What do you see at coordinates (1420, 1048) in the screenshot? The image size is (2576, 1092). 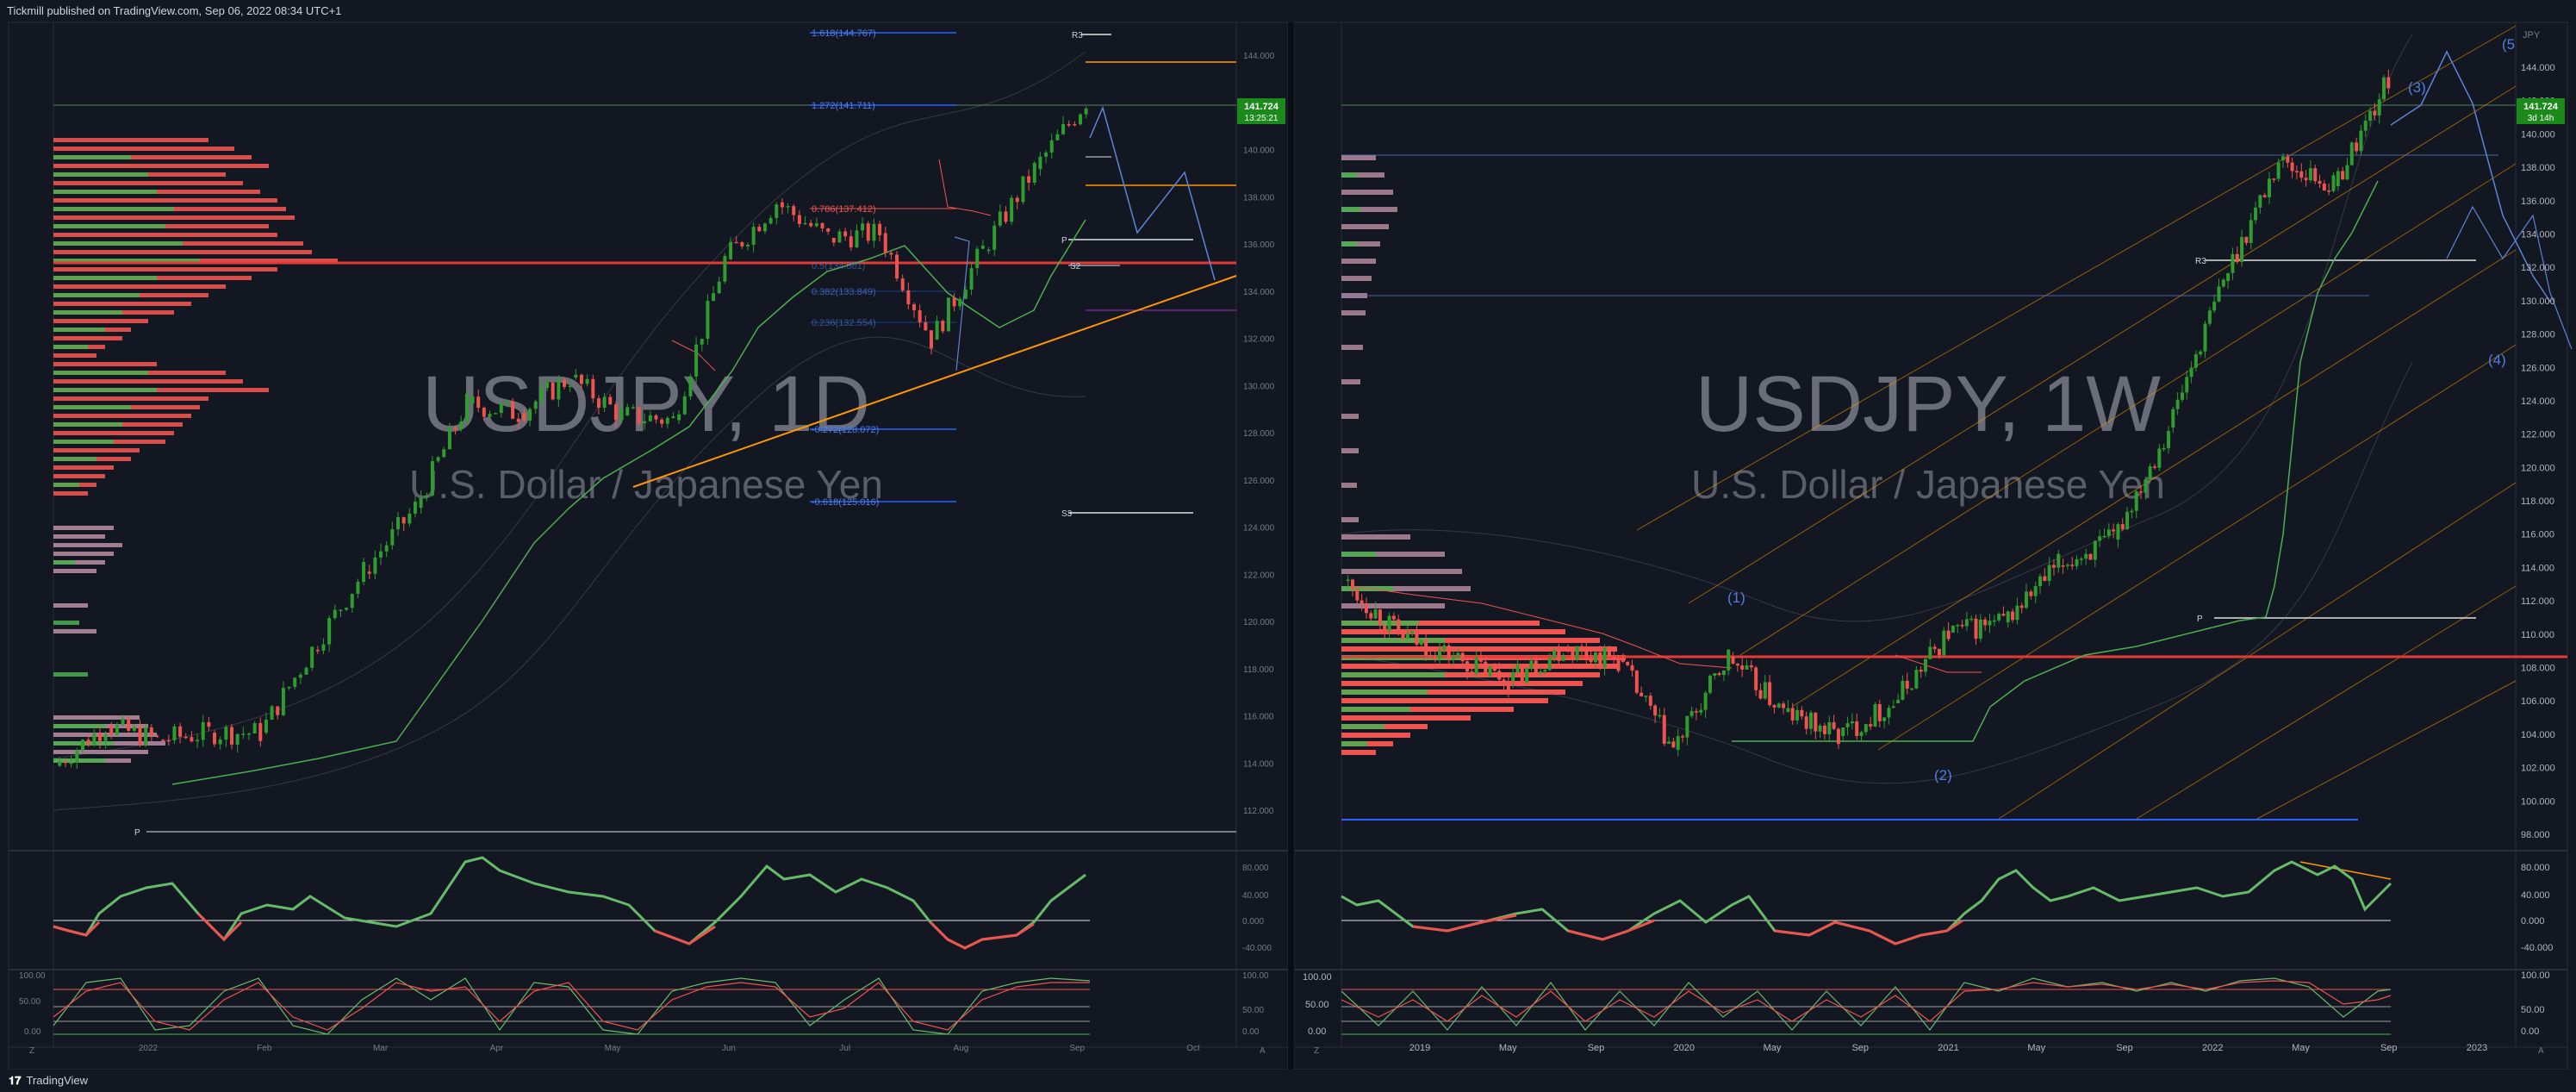 I see `time-tick: 2019` at bounding box center [1420, 1048].